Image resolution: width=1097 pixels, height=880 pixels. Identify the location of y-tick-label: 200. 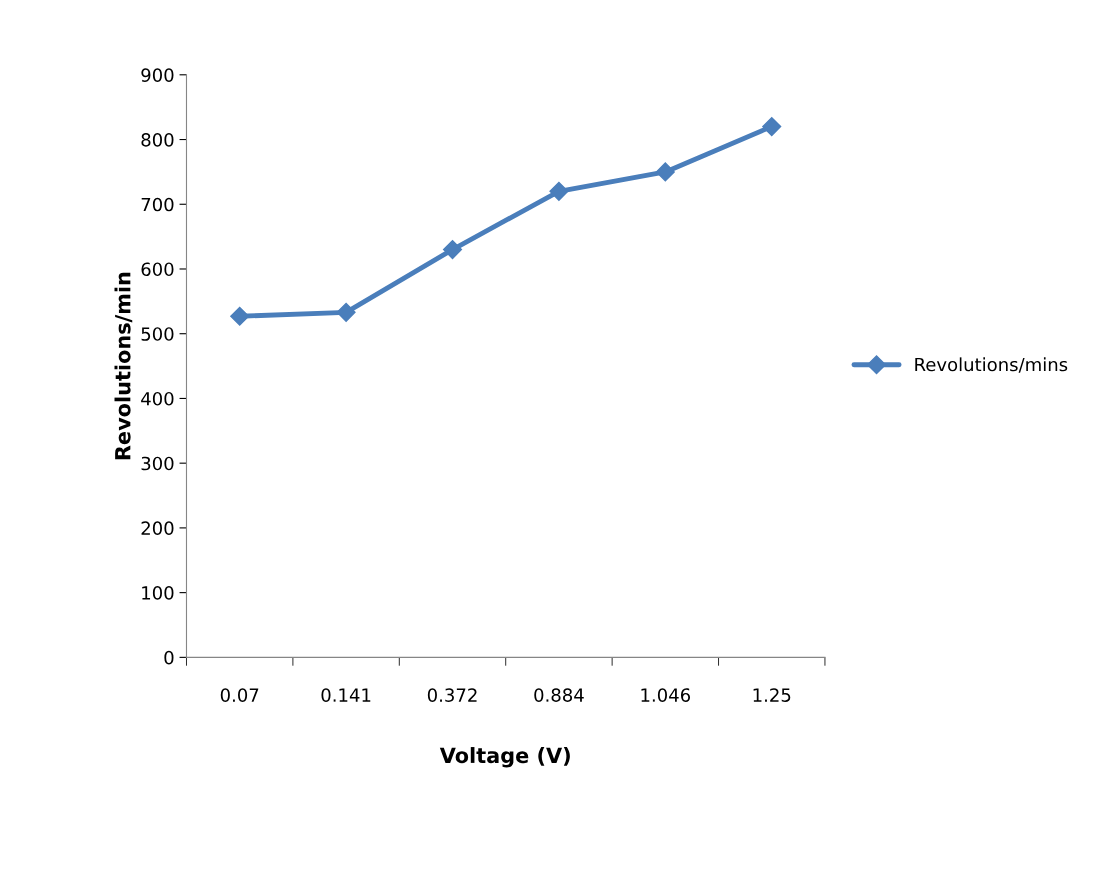
(157, 528).